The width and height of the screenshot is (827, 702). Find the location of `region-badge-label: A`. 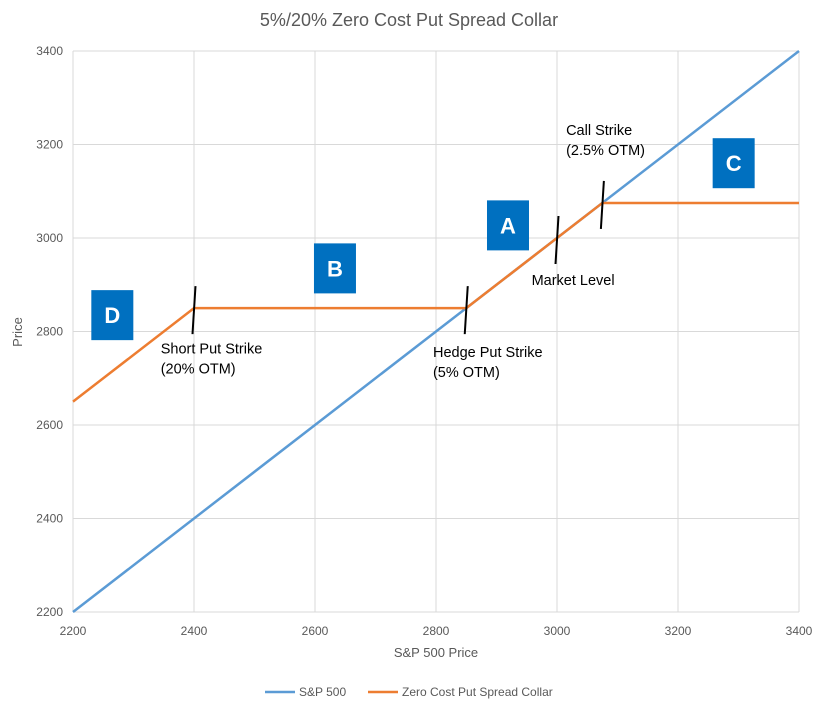

region-badge-label: A is located at coordinates (508, 225).